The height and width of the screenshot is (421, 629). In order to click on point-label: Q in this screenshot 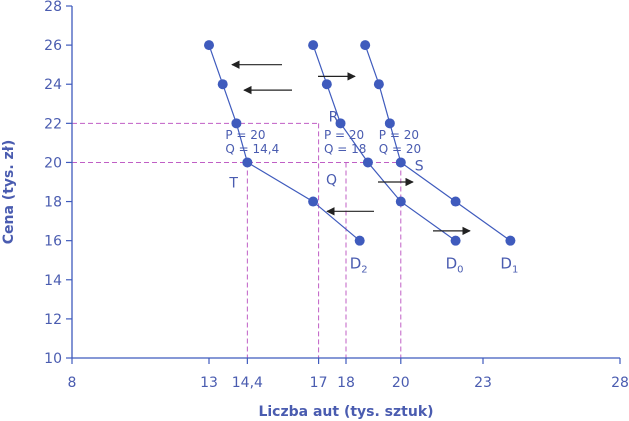, I will do `click(331, 180)`.